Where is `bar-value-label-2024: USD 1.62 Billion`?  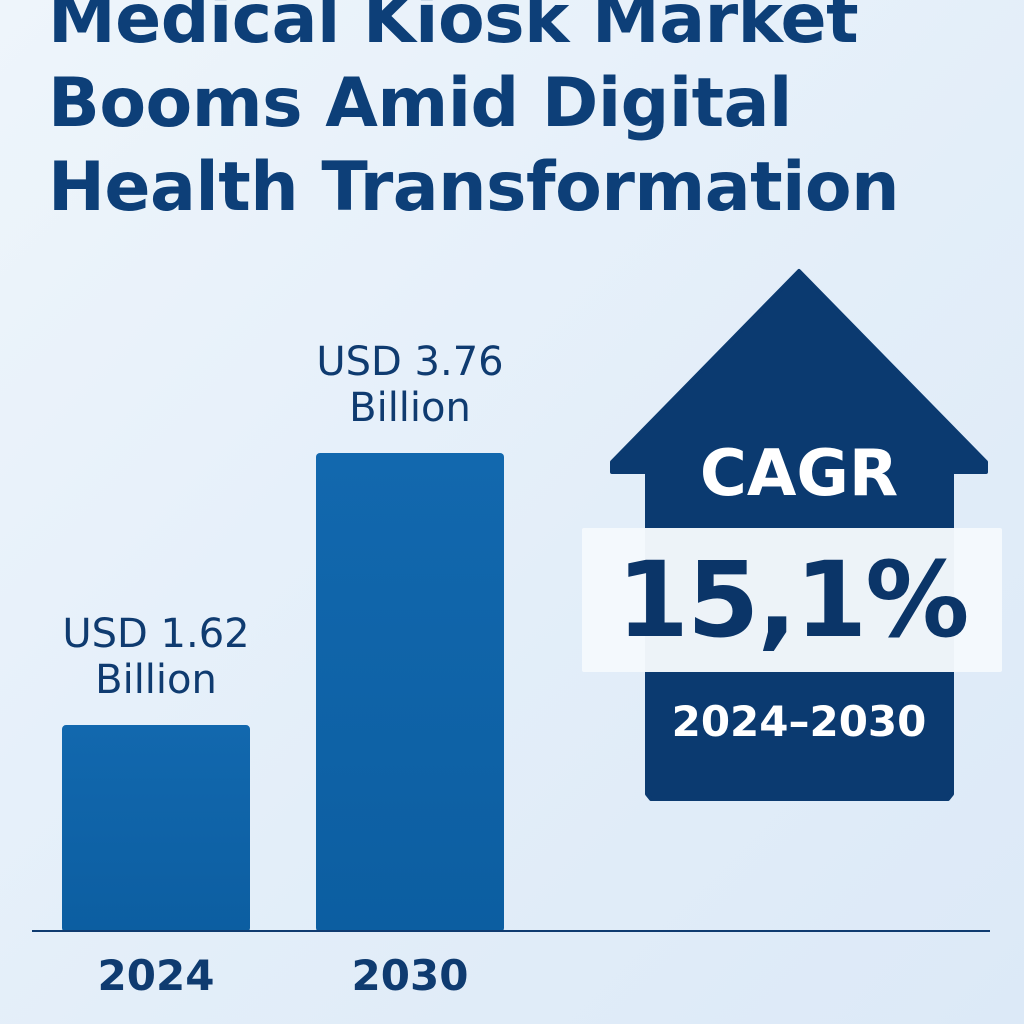
bar-value-label-2024: USD 1.62 Billion is located at coordinates (156, 657).